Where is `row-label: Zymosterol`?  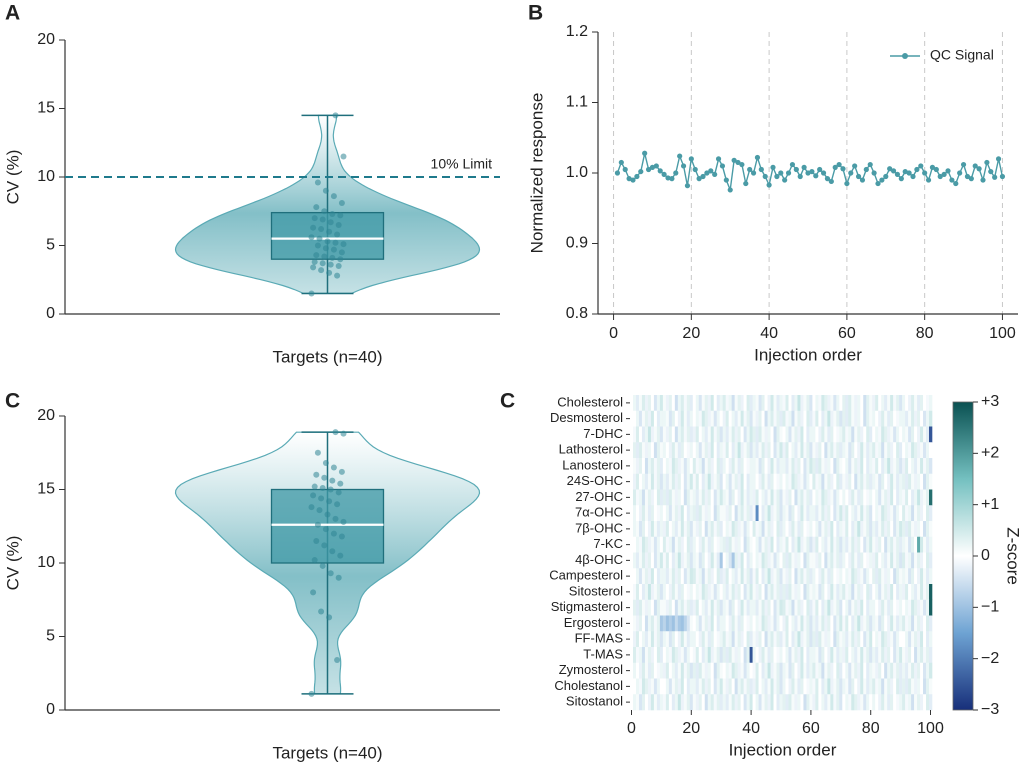
row-label: Zymosterol is located at coordinates (591, 669).